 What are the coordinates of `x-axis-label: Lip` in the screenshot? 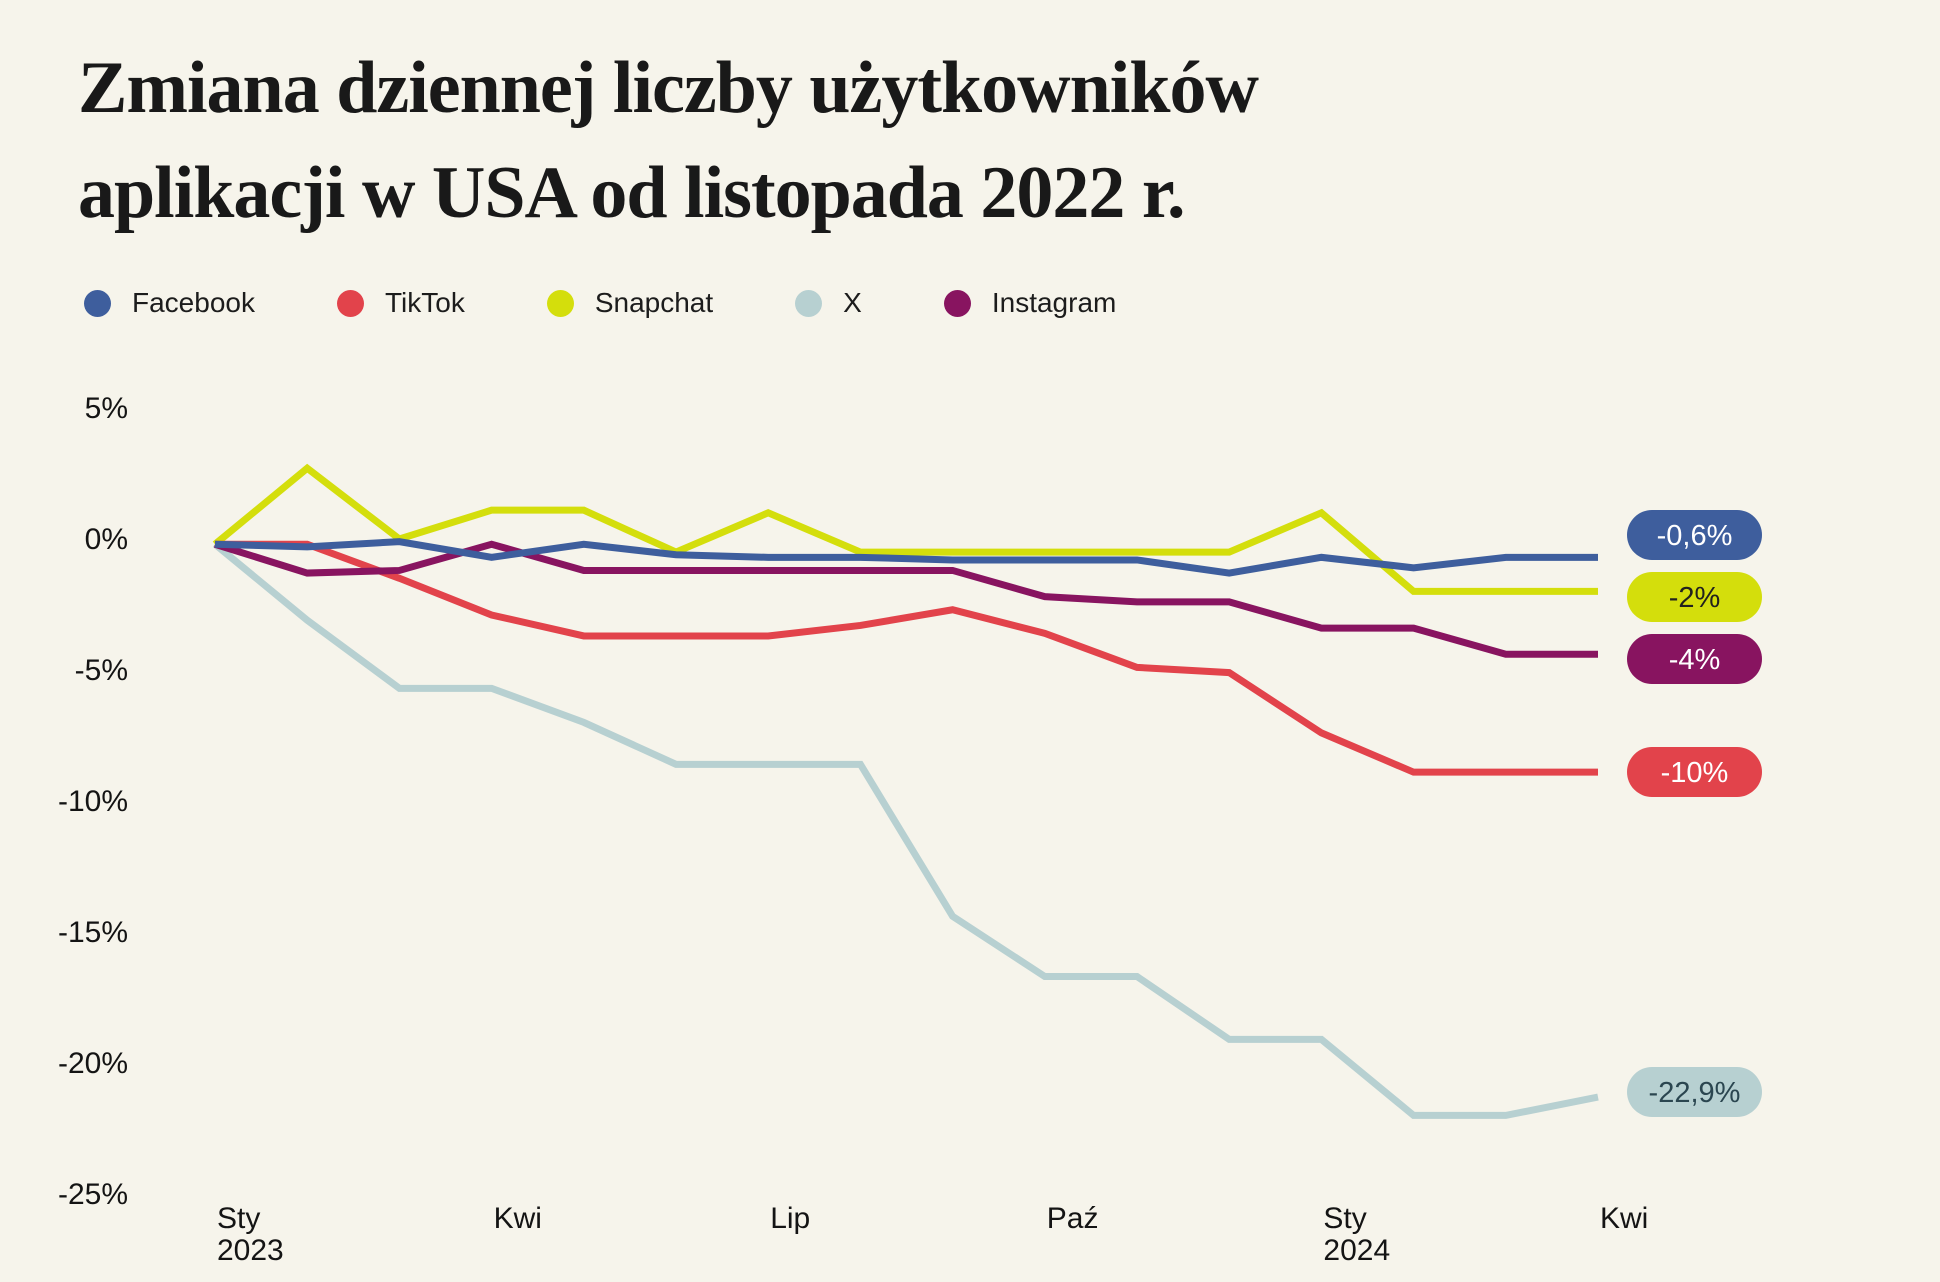 It's located at (790, 1218).